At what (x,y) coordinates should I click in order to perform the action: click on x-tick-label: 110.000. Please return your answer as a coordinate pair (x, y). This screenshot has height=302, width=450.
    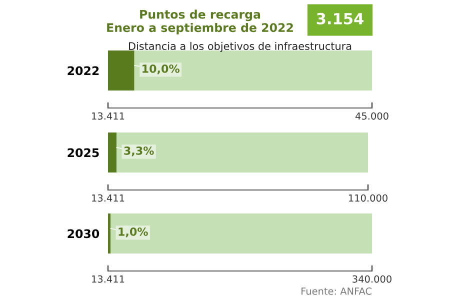
    Looking at the image, I should click on (368, 198).